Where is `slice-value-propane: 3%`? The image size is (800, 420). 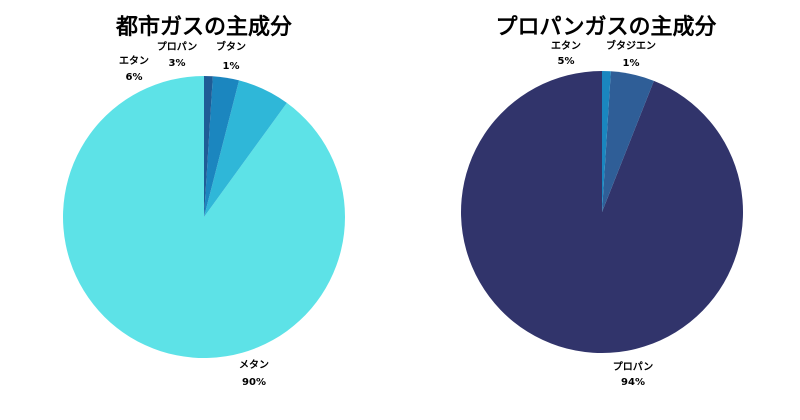
slice-value-propane: 3% is located at coordinates (177, 63).